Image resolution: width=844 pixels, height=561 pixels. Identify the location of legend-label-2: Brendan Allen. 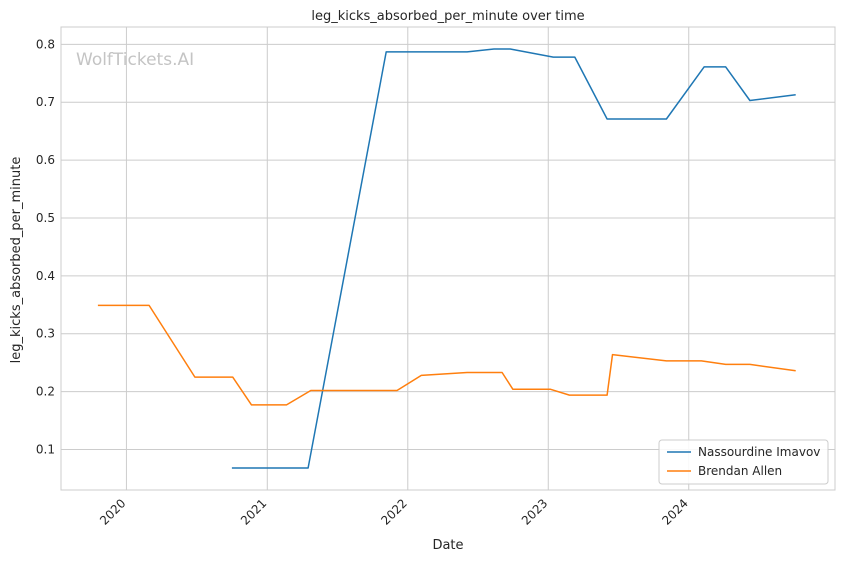
(740, 471).